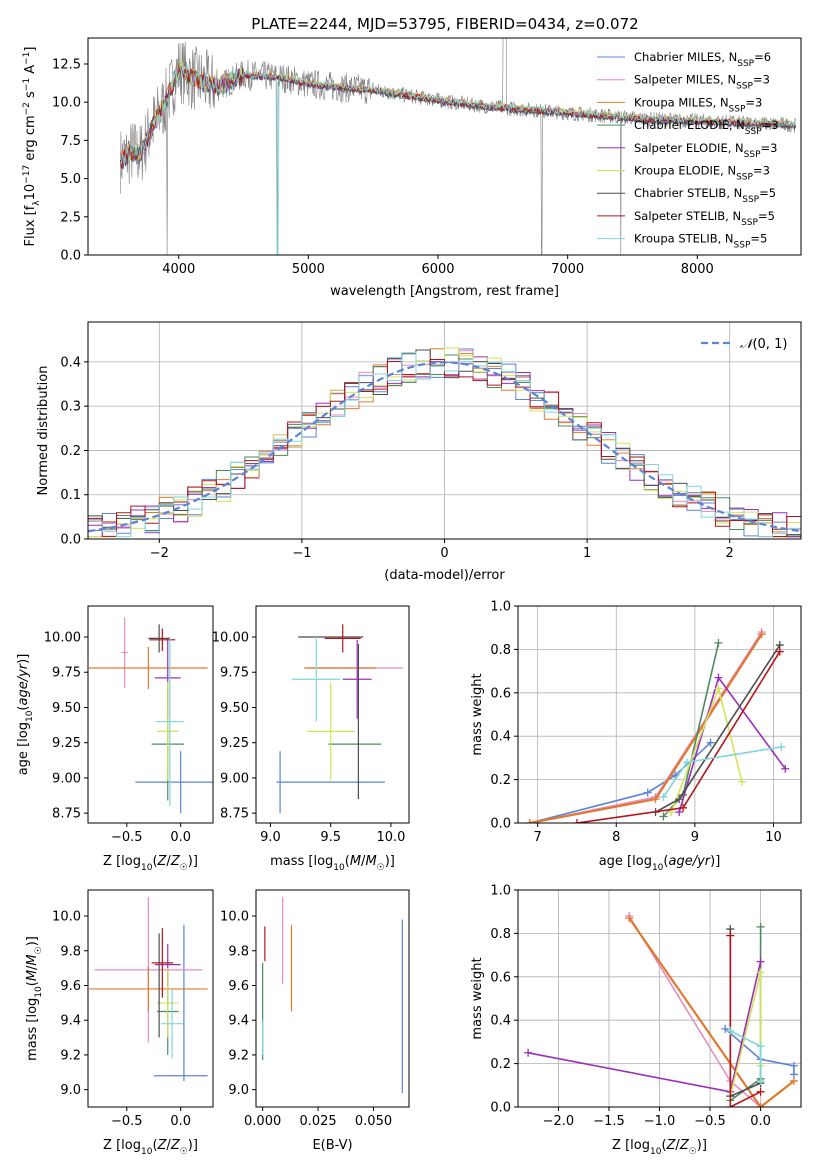 This screenshot has height=1170, width=819. What do you see at coordinates (32, 147) in the screenshot?
I see `spectrum-ylabel: Flux [fλ10−17 erg cm−2 s−1 A−1]` at bounding box center [32, 147].